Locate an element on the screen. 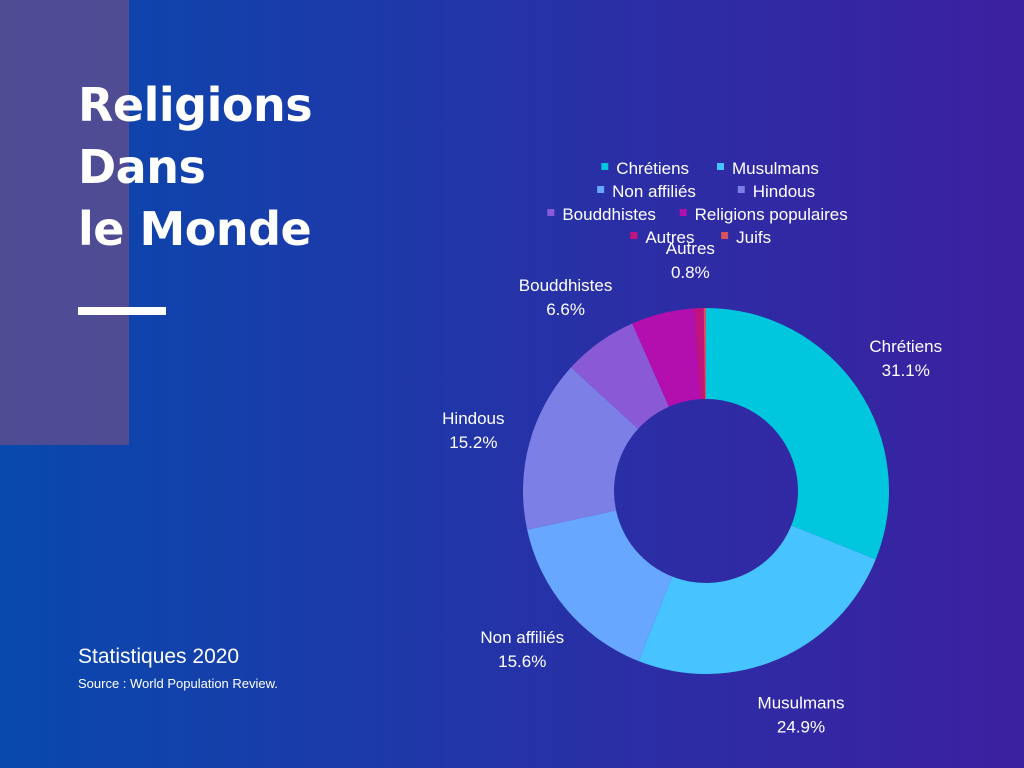 The width and height of the screenshot is (1024, 768). legend-swatch-autres is located at coordinates (634, 235).